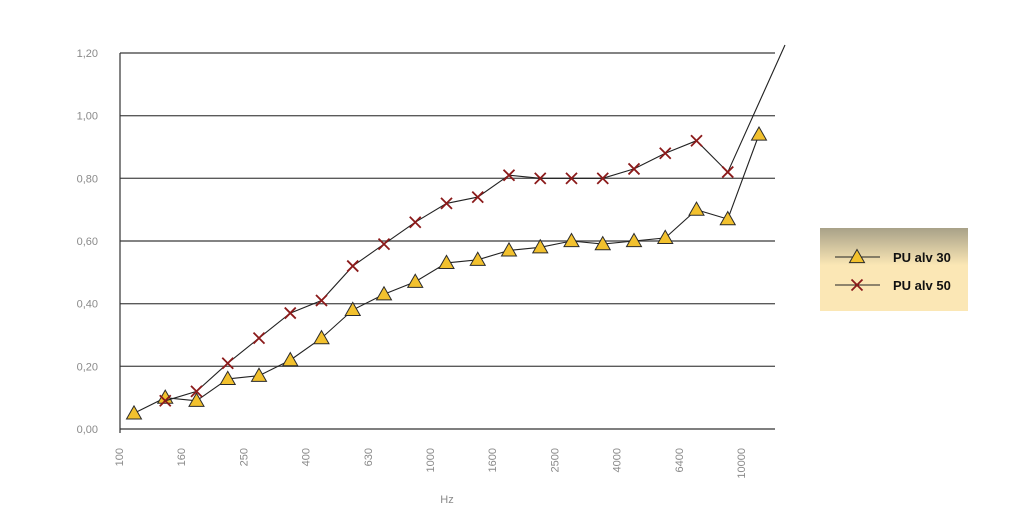  I want to click on legend-label: PU alv 50, so click(922, 285).